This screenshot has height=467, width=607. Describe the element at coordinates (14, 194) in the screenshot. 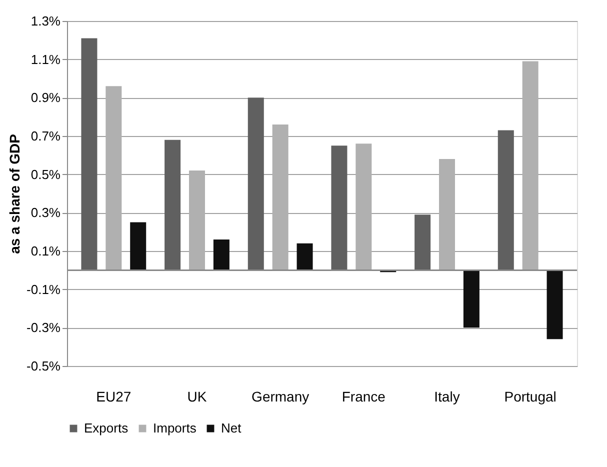

I see `y-axis-title: as a share of GDP` at that location.